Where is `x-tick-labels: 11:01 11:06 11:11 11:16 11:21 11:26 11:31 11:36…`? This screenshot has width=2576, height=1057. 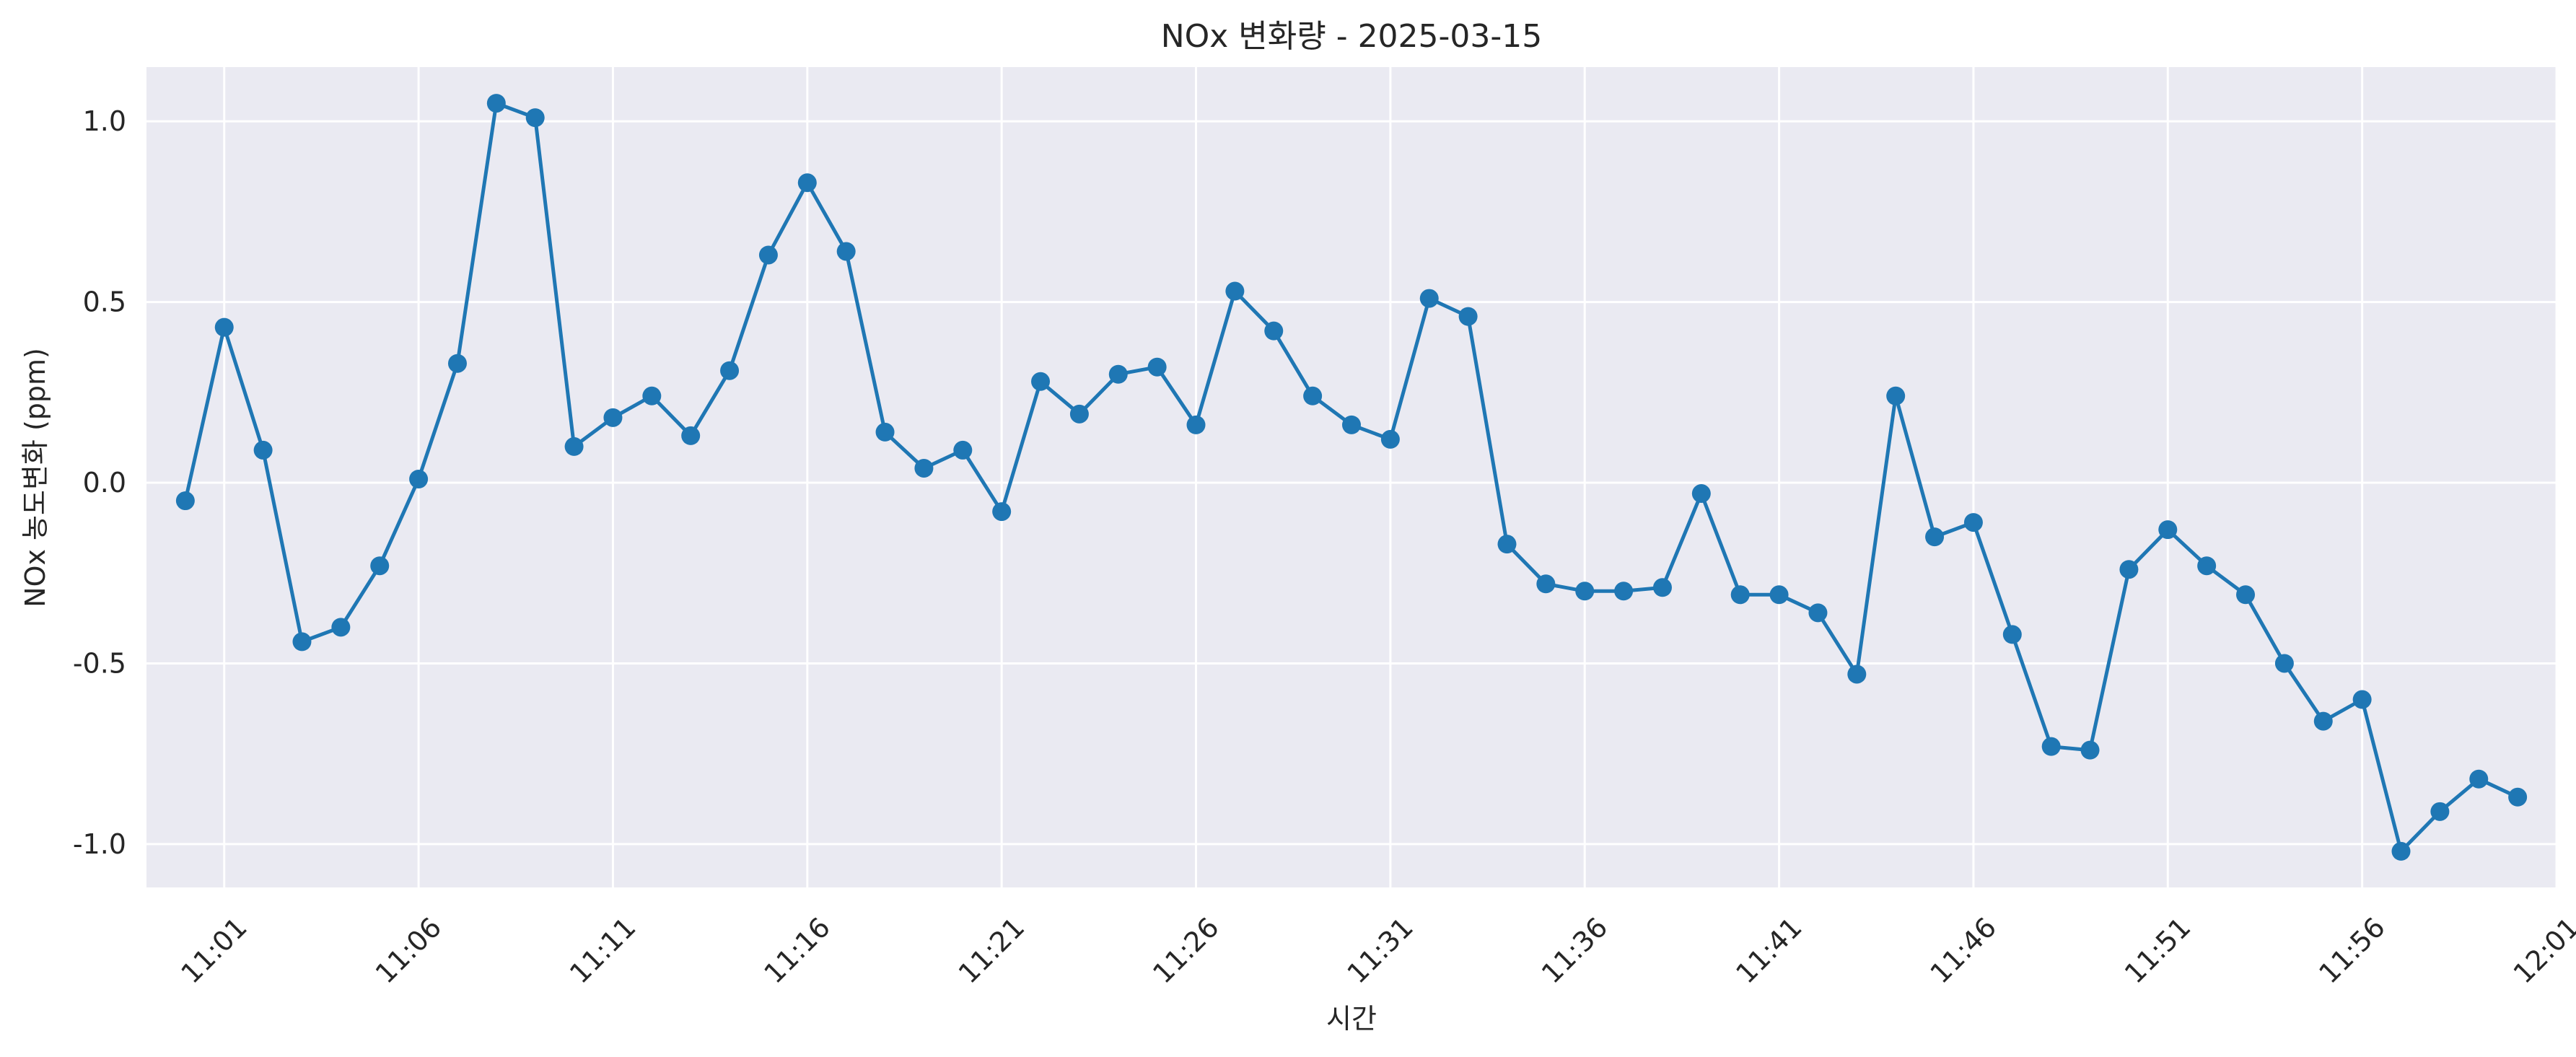 x-tick-labels: 11:01 11:06 11:11 11:16 11:21 11:26 11:31 11:36… is located at coordinates (1375, 950).